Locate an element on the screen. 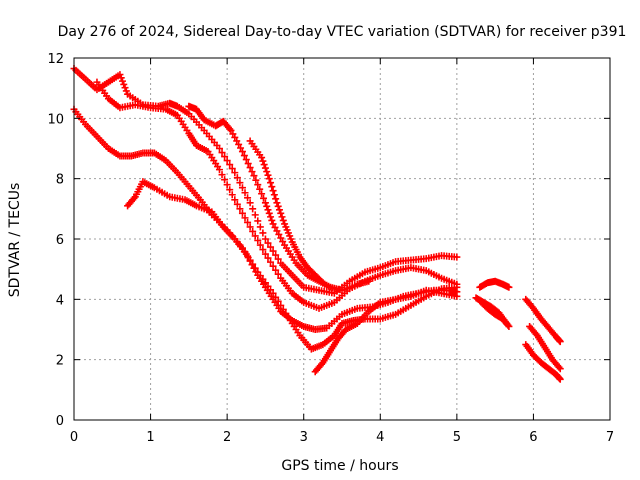  y-axis-label: SDTVAR / TECUs is located at coordinates (15, 240).